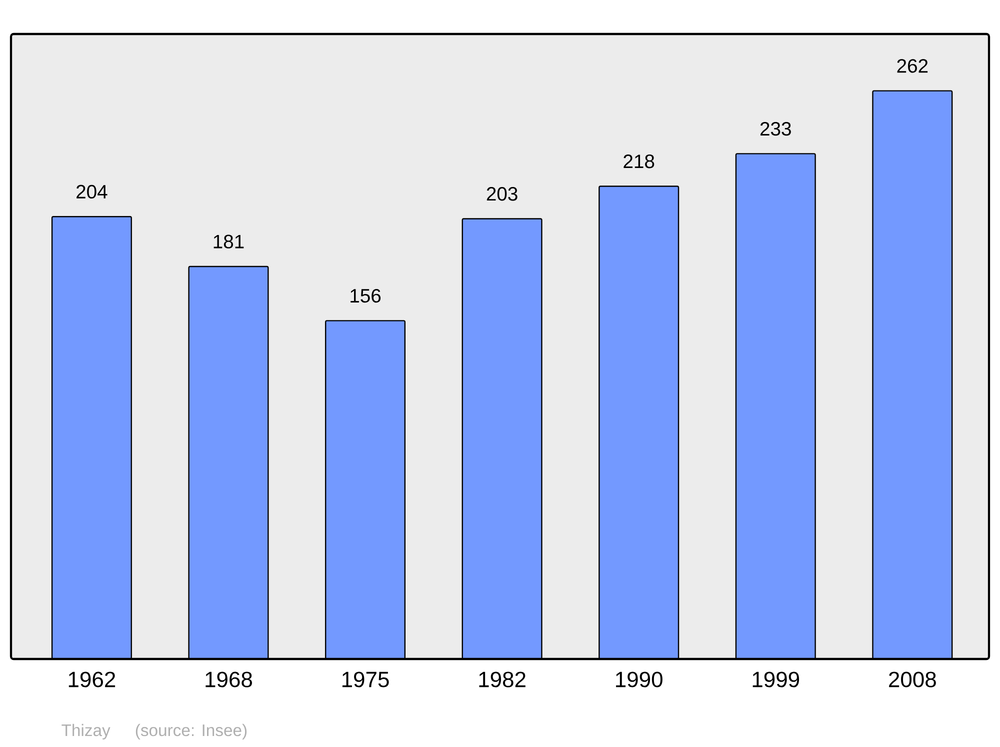 The height and width of the screenshot is (747, 1000). Describe the element at coordinates (86, 732) in the screenshot. I see `text: Thizay` at that location.